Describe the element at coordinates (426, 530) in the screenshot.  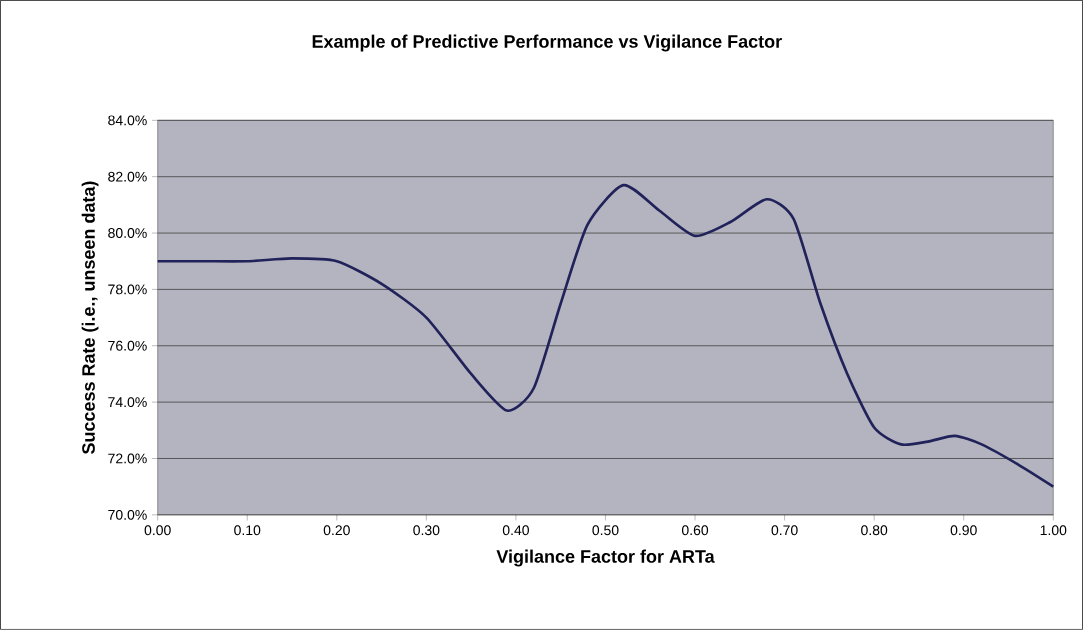
I see `x-tick-label: 0.30` at that location.